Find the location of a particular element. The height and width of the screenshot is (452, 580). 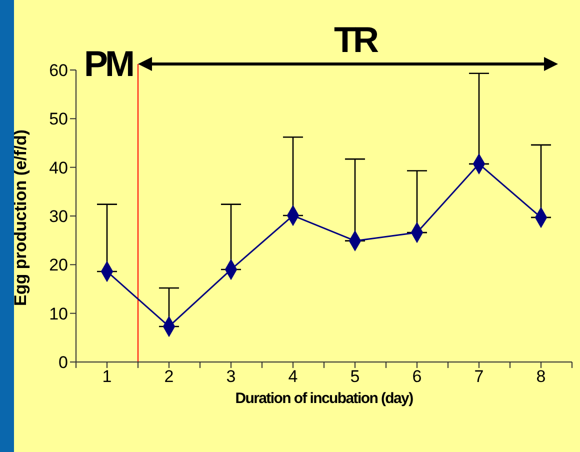

x-tick-label: 6 is located at coordinates (417, 376).